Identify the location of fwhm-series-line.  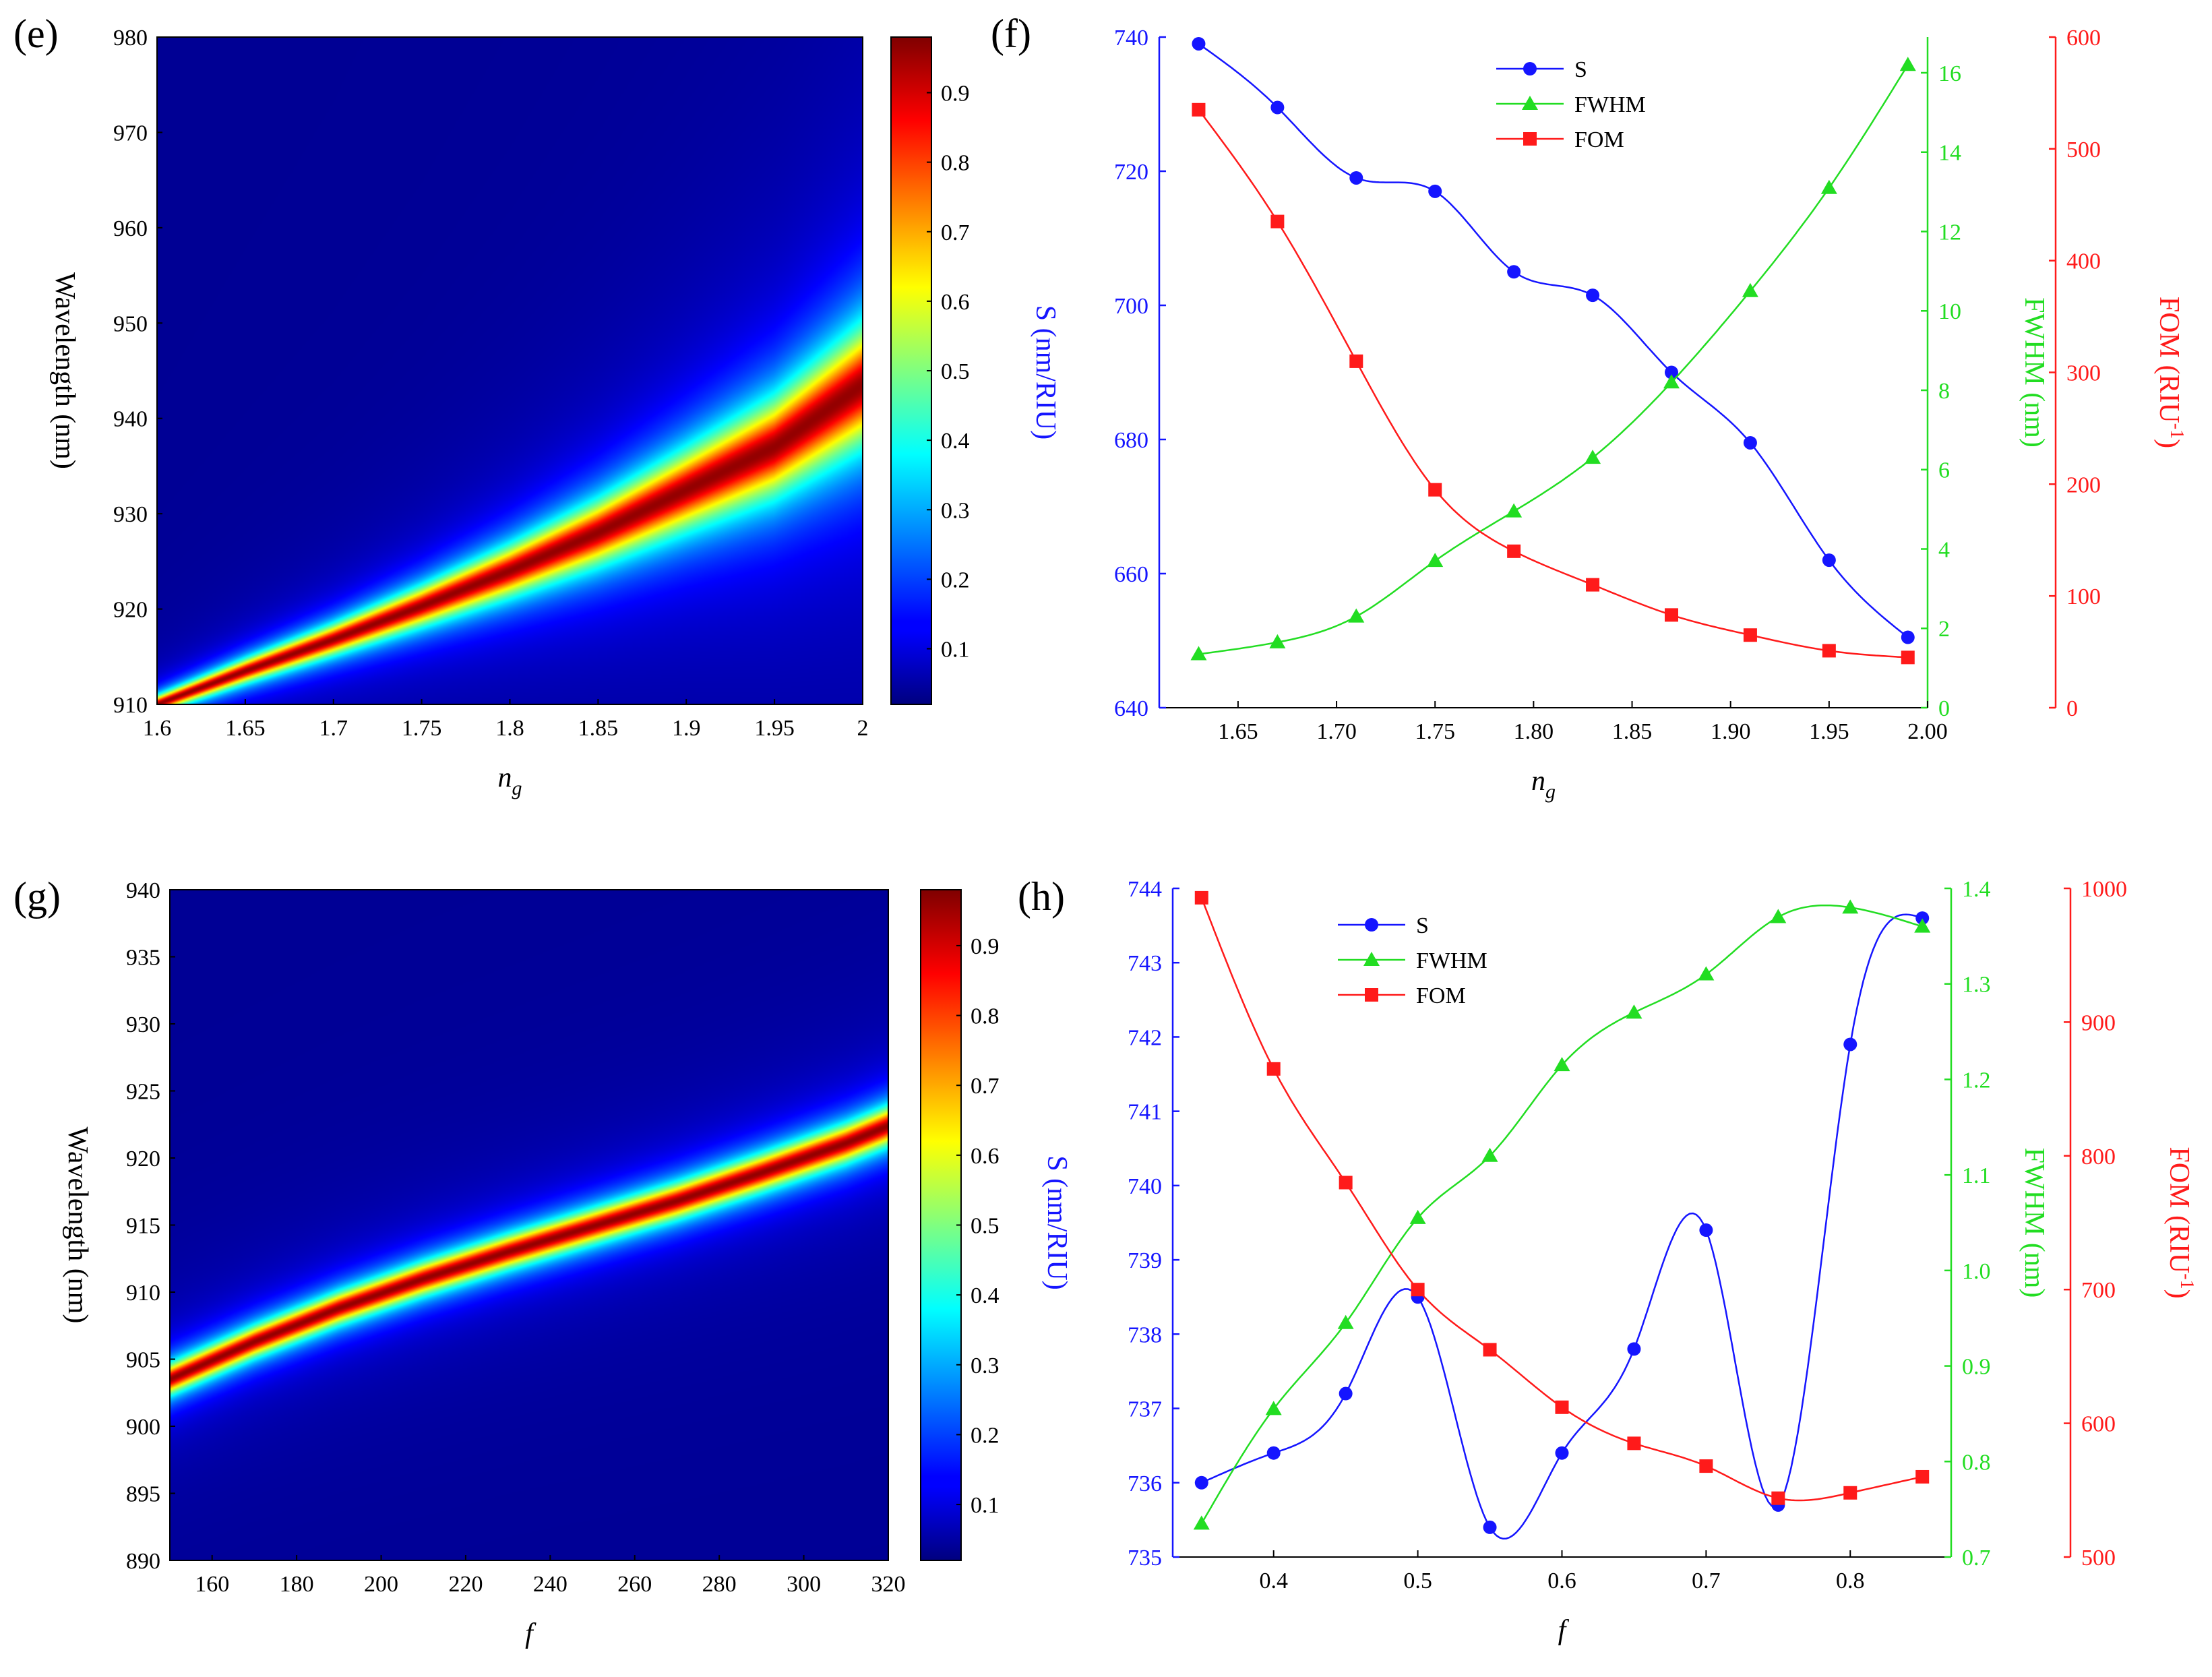
(1553, 359).